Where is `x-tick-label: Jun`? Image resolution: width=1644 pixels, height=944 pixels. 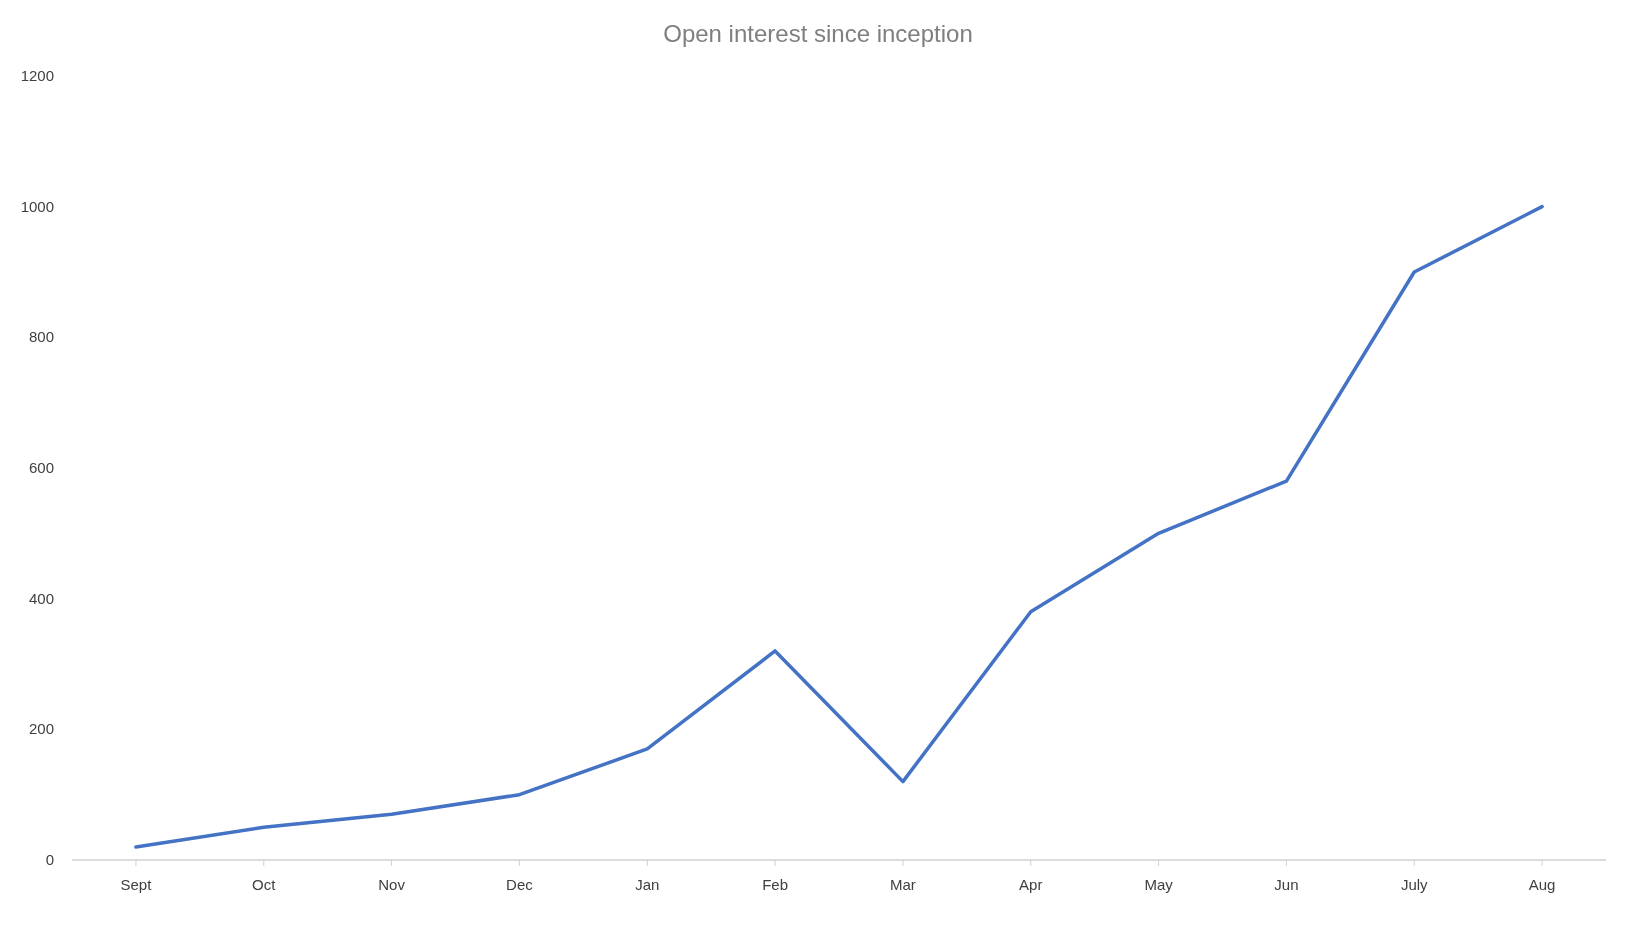 x-tick-label: Jun is located at coordinates (1286, 884).